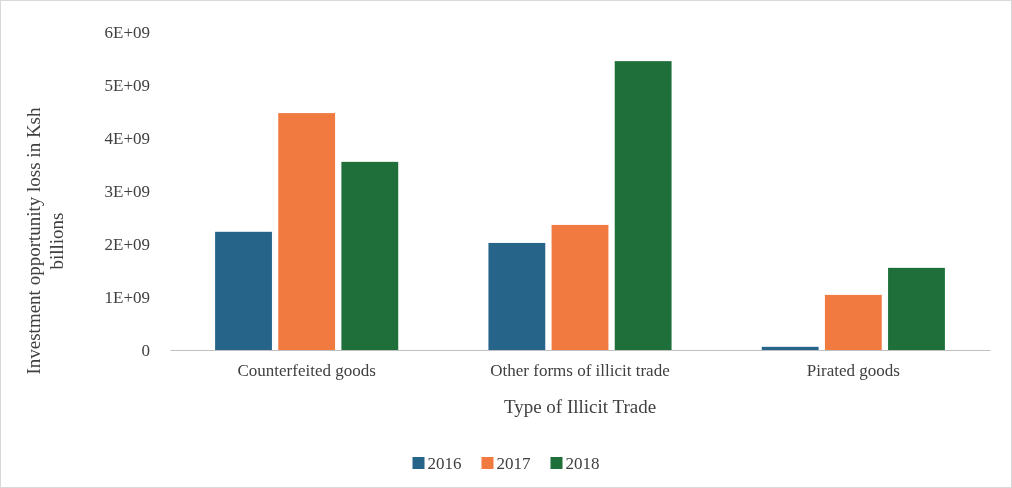 The height and width of the screenshot is (488, 1012). Describe the element at coordinates (127, 297) in the screenshot. I see `y-tick-label: 1E+09` at that location.